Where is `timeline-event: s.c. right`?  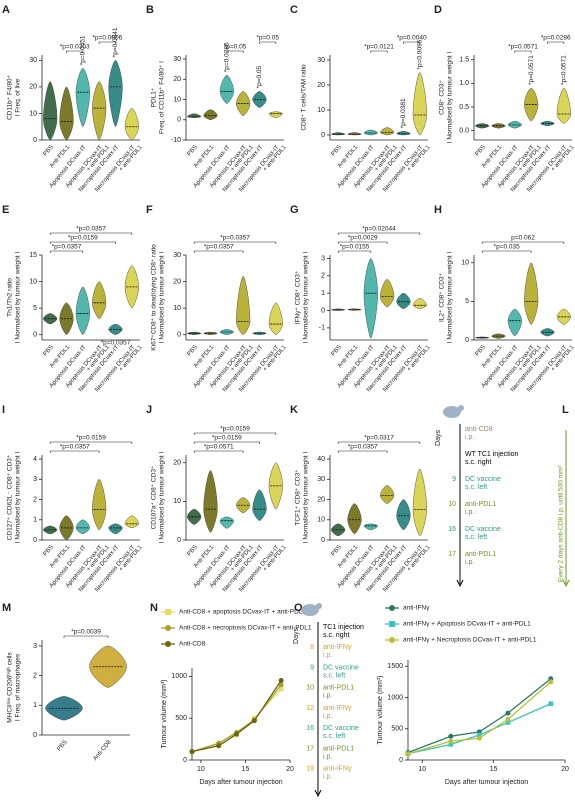 timeline-event: s.c. right is located at coordinates (336, 635).